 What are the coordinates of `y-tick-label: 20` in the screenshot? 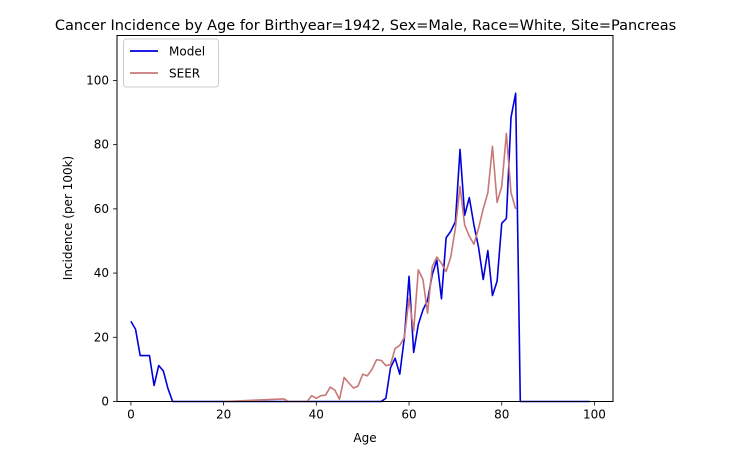 It's located at (101, 337).